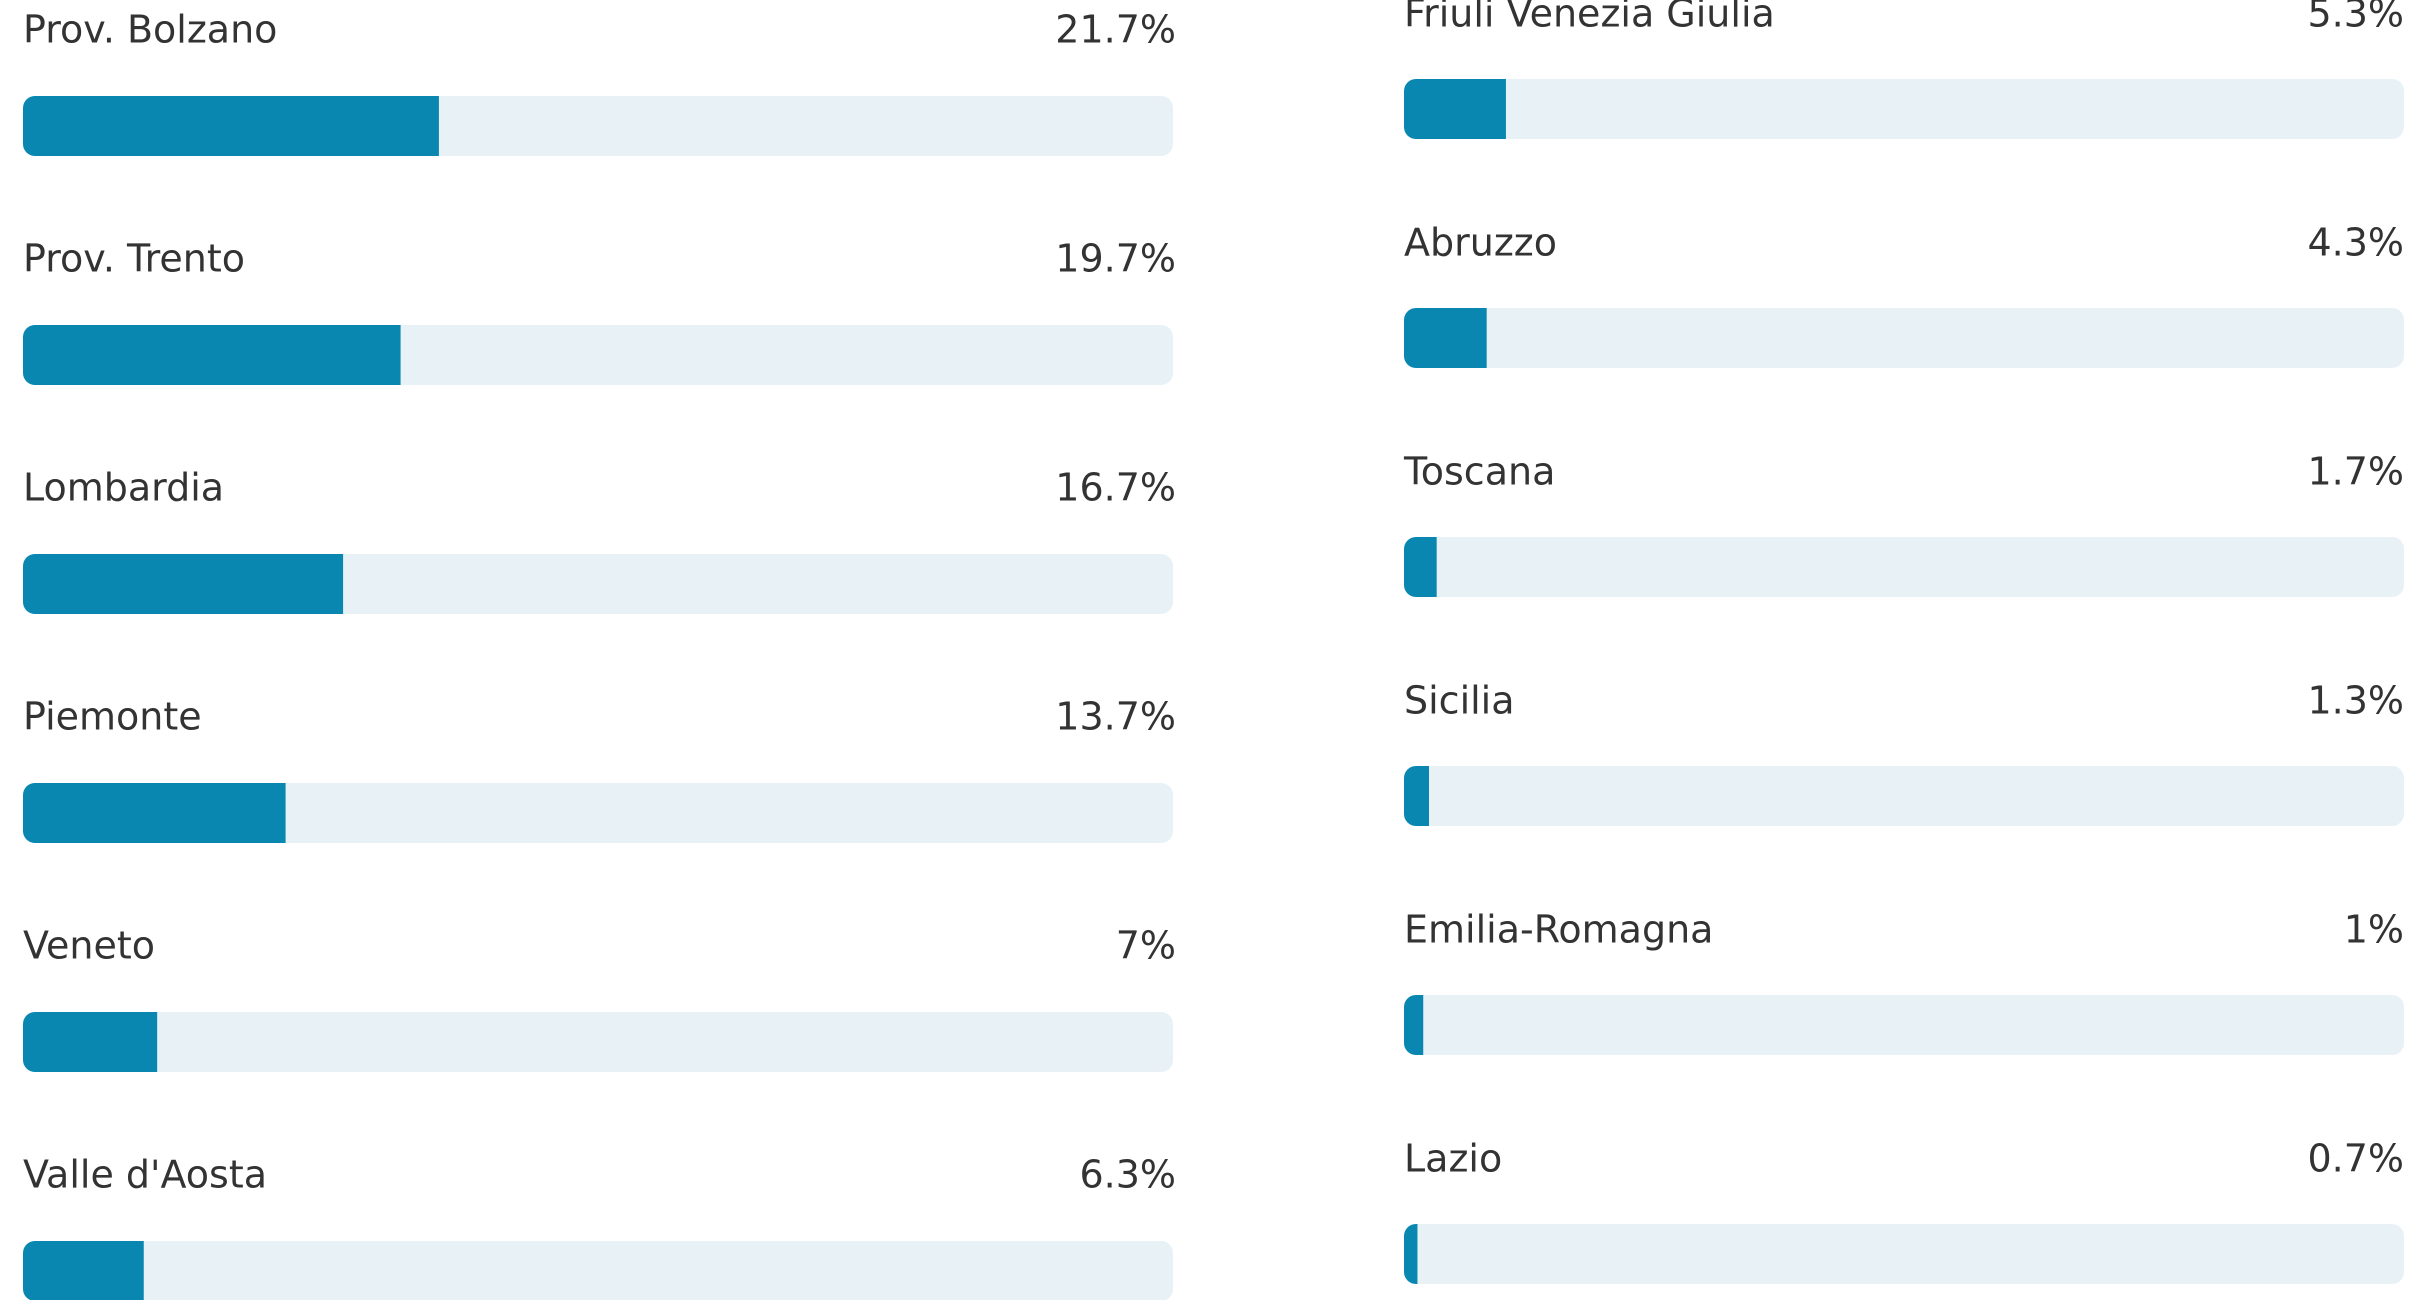  I want to click on category-label: Prov. Bolzano, so click(150, 30).